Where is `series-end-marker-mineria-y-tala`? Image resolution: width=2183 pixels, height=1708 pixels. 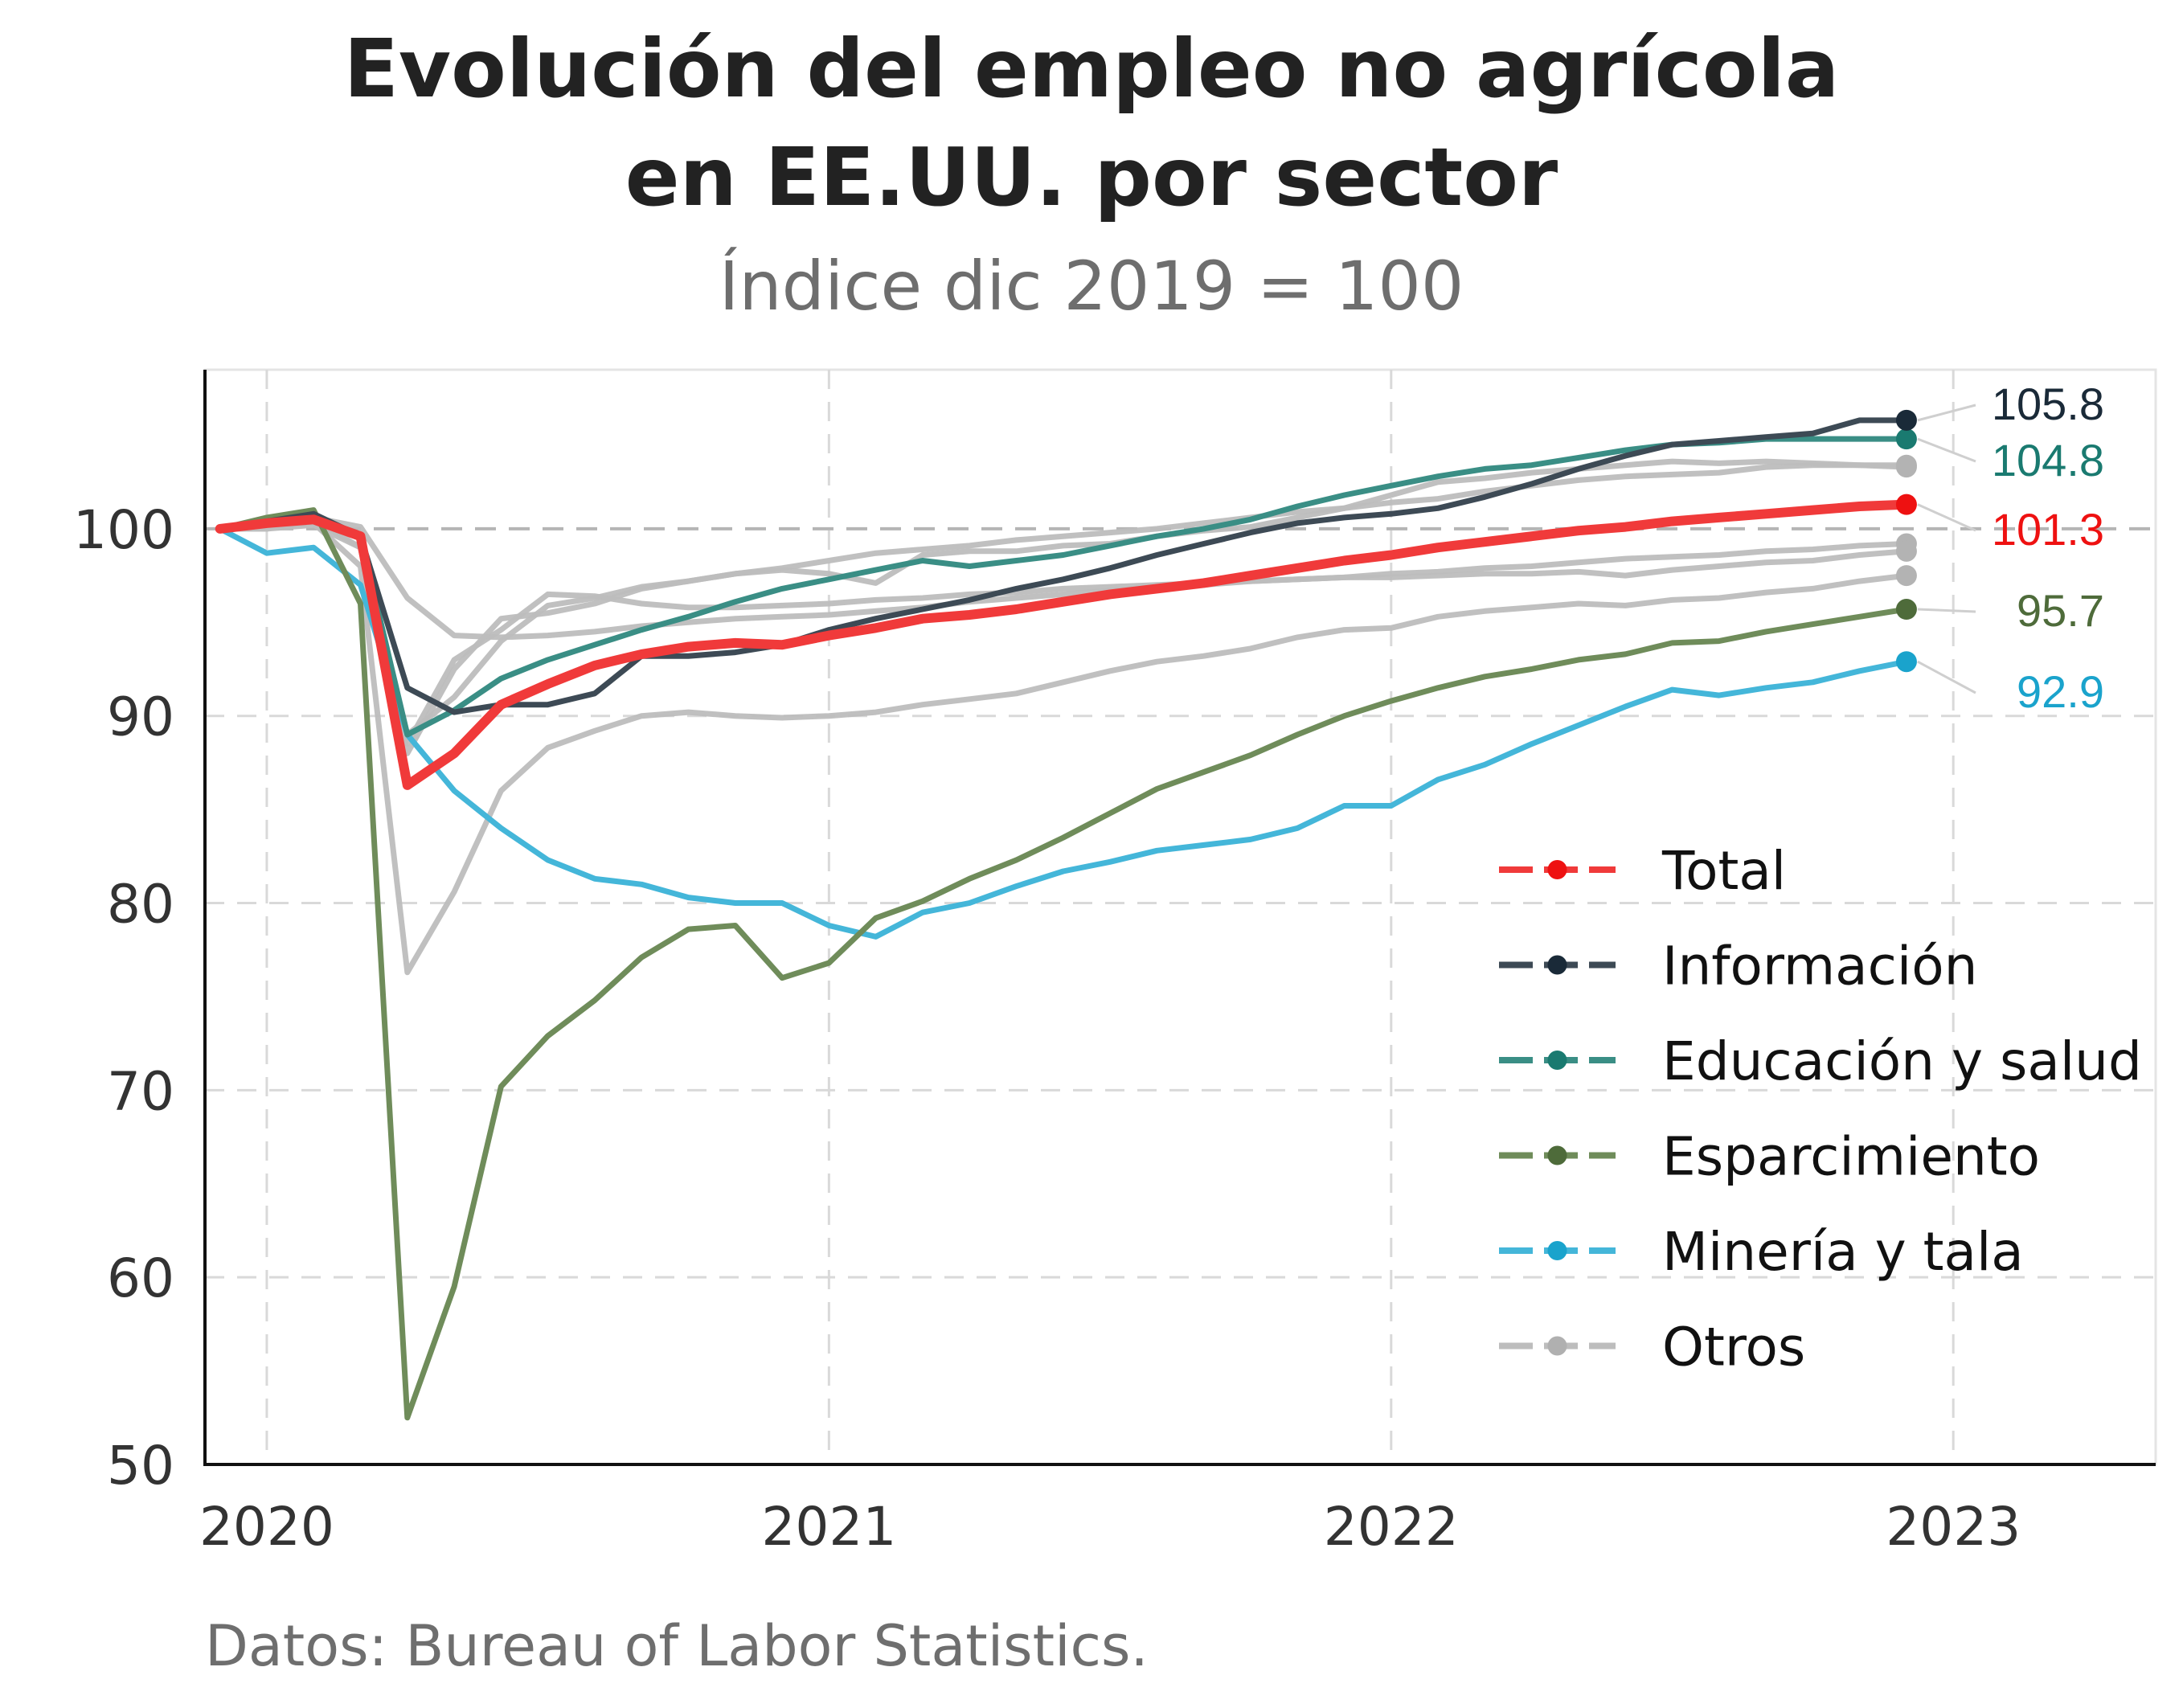 series-end-marker-mineria-y-tala is located at coordinates (1906, 662).